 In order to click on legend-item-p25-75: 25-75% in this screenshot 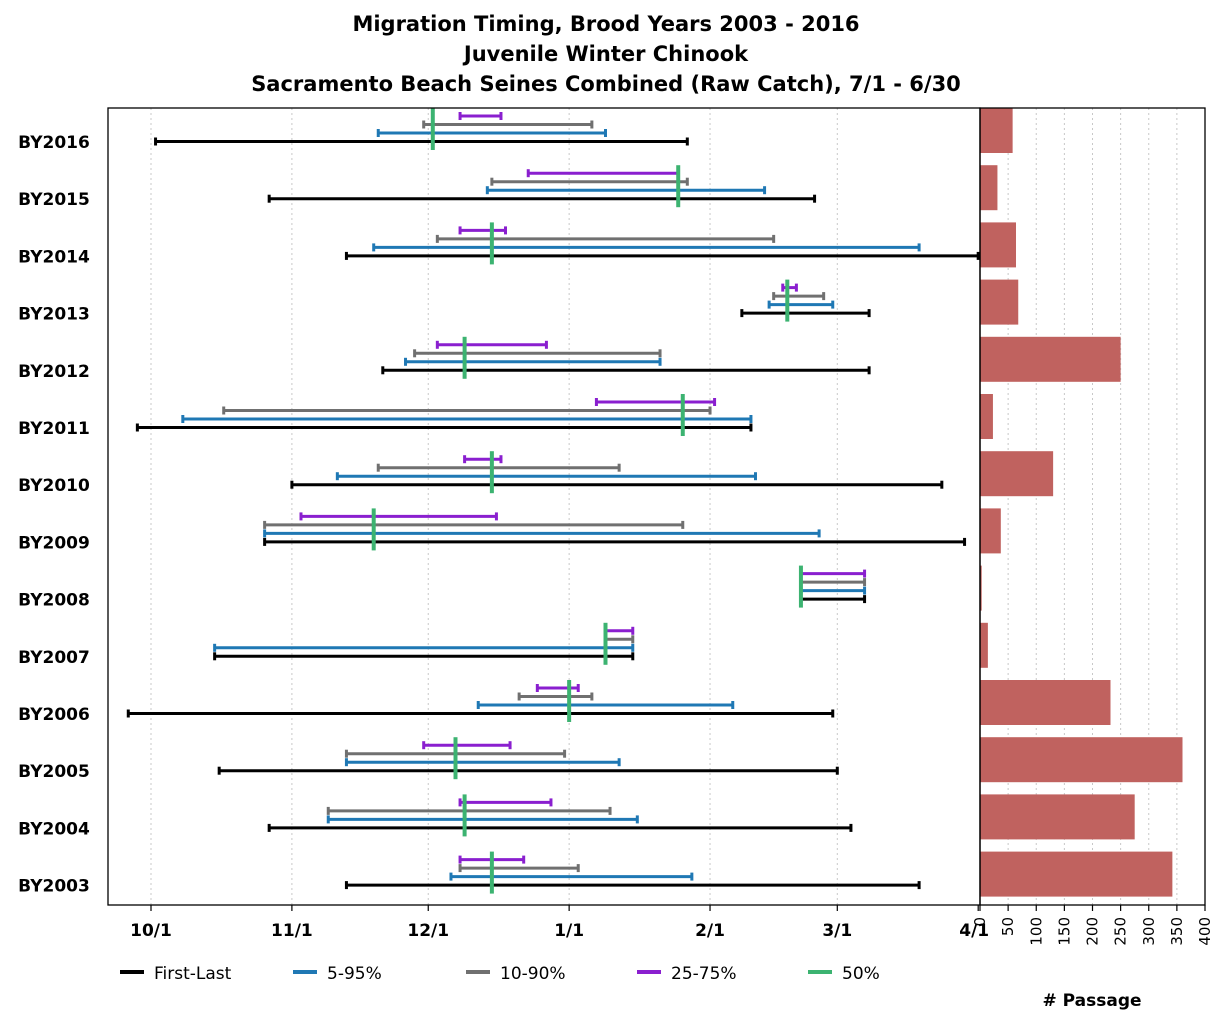, I will do `click(687, 974)`.